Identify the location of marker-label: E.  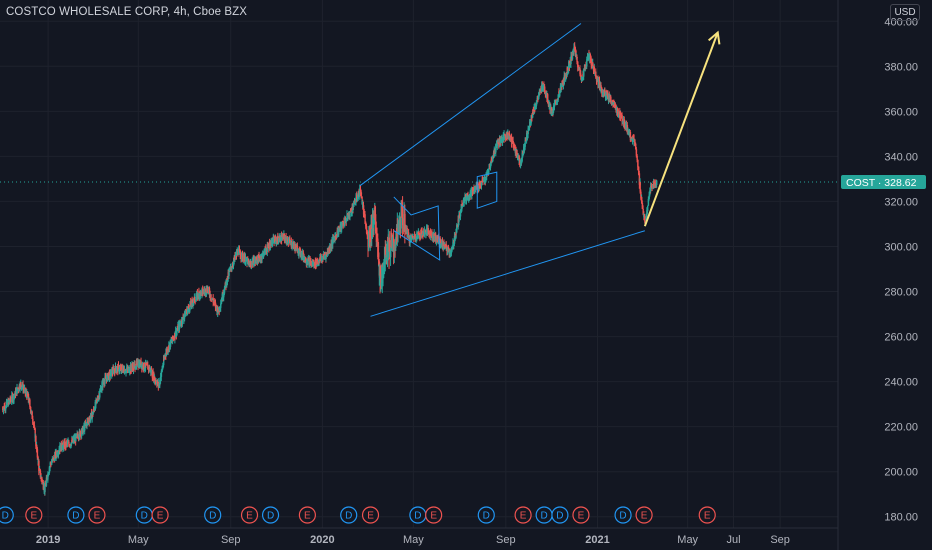
(707, 516).